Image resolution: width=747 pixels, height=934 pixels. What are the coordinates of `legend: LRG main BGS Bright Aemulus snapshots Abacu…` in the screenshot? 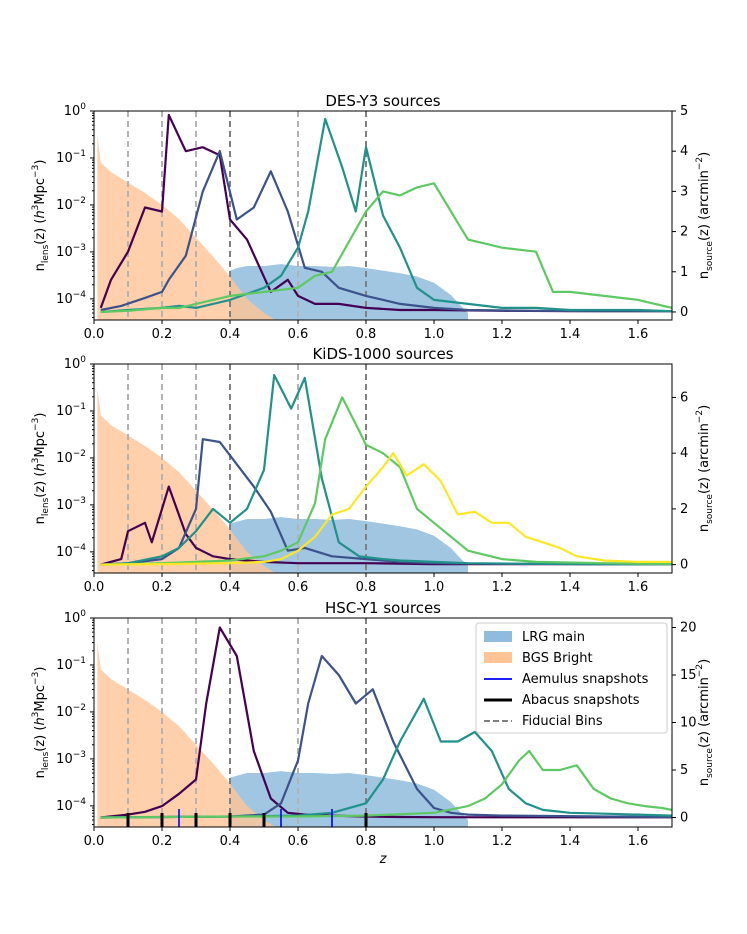 It's located at (571, 678).